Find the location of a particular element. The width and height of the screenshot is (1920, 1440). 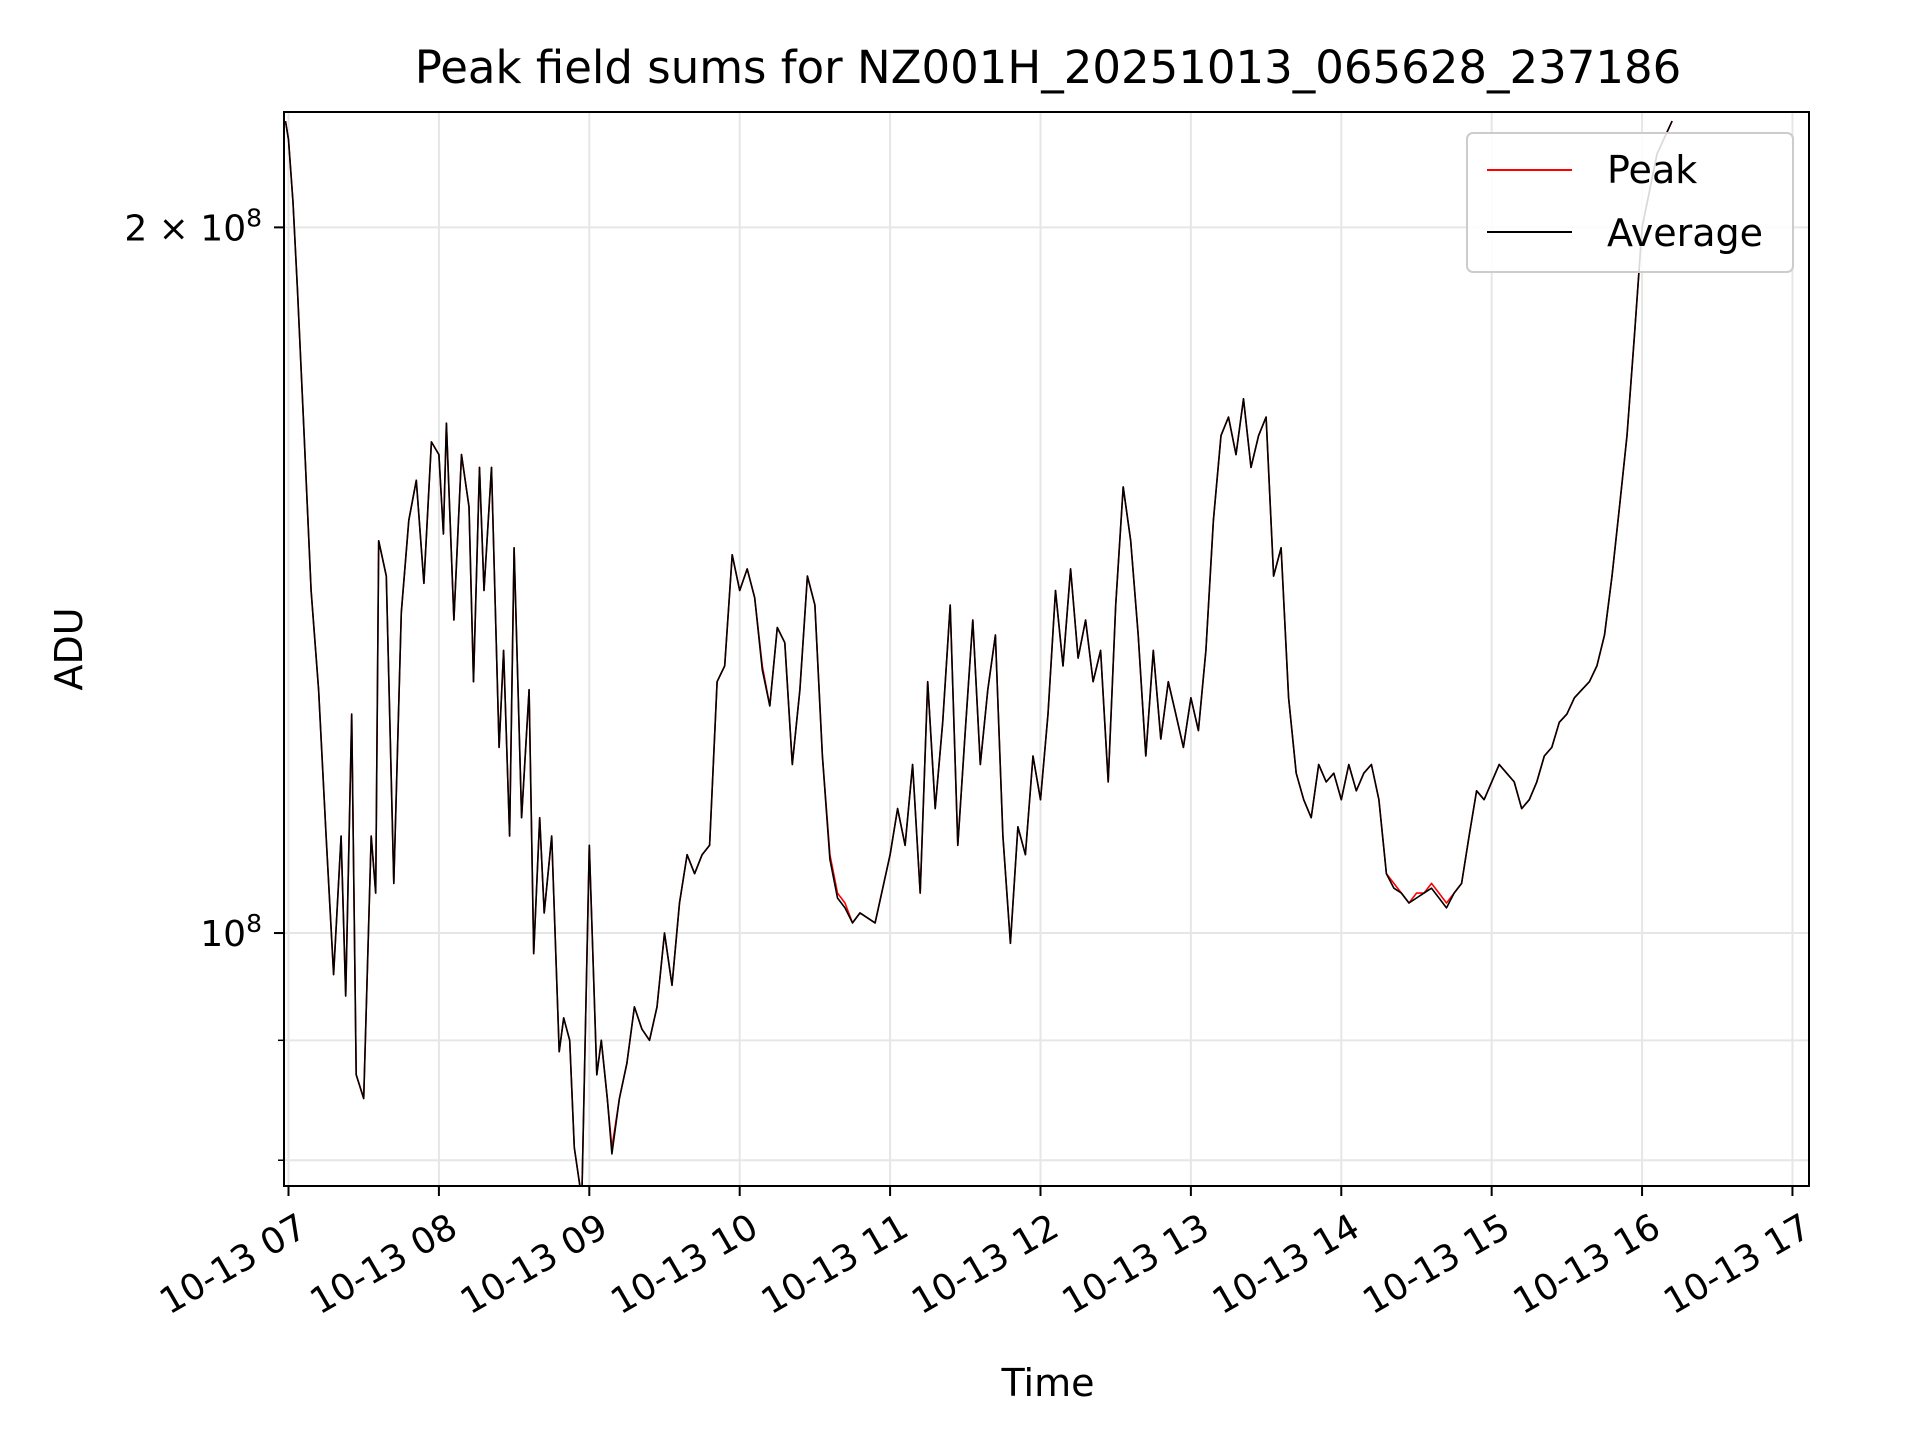

legend-label-average: Average is located at coordinates (1685, 233).